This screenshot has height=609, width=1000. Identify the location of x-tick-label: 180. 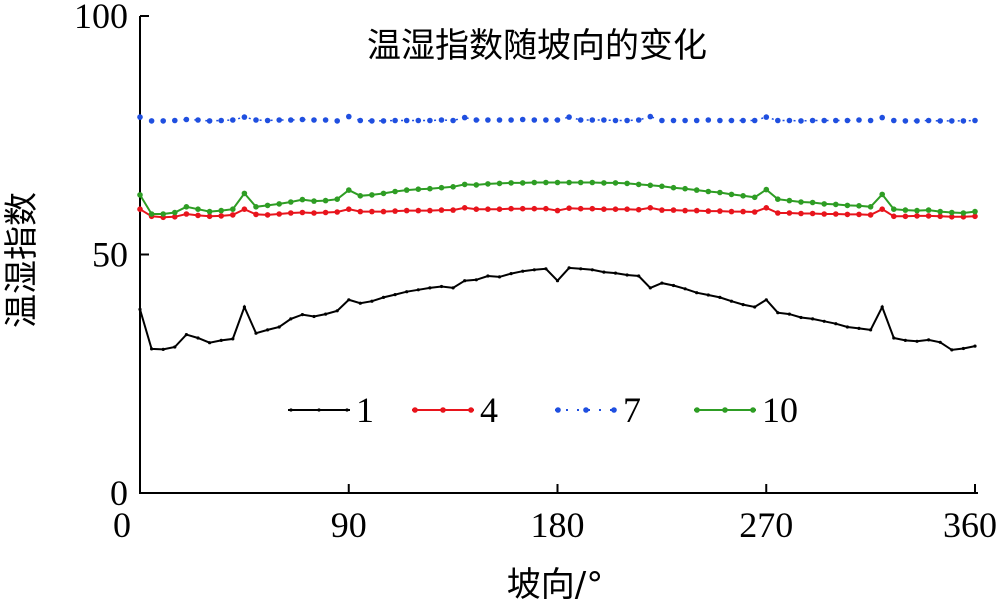
(558, 525).